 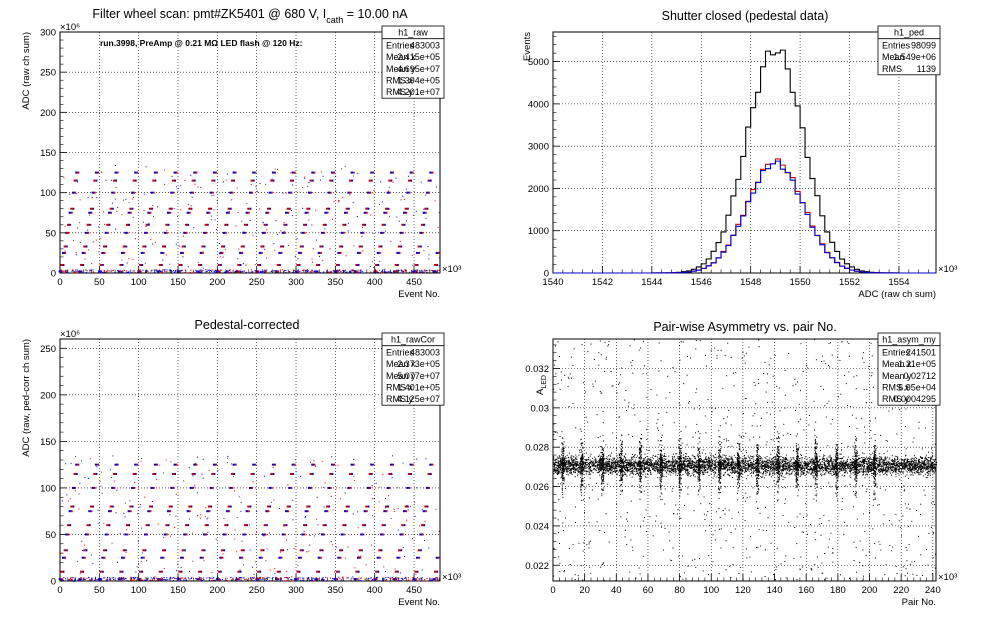 What do you see at coordinates (919, 602) in the screenshot?
I see `x-axis-label: Pair No.` at bounding box center [919, 602].